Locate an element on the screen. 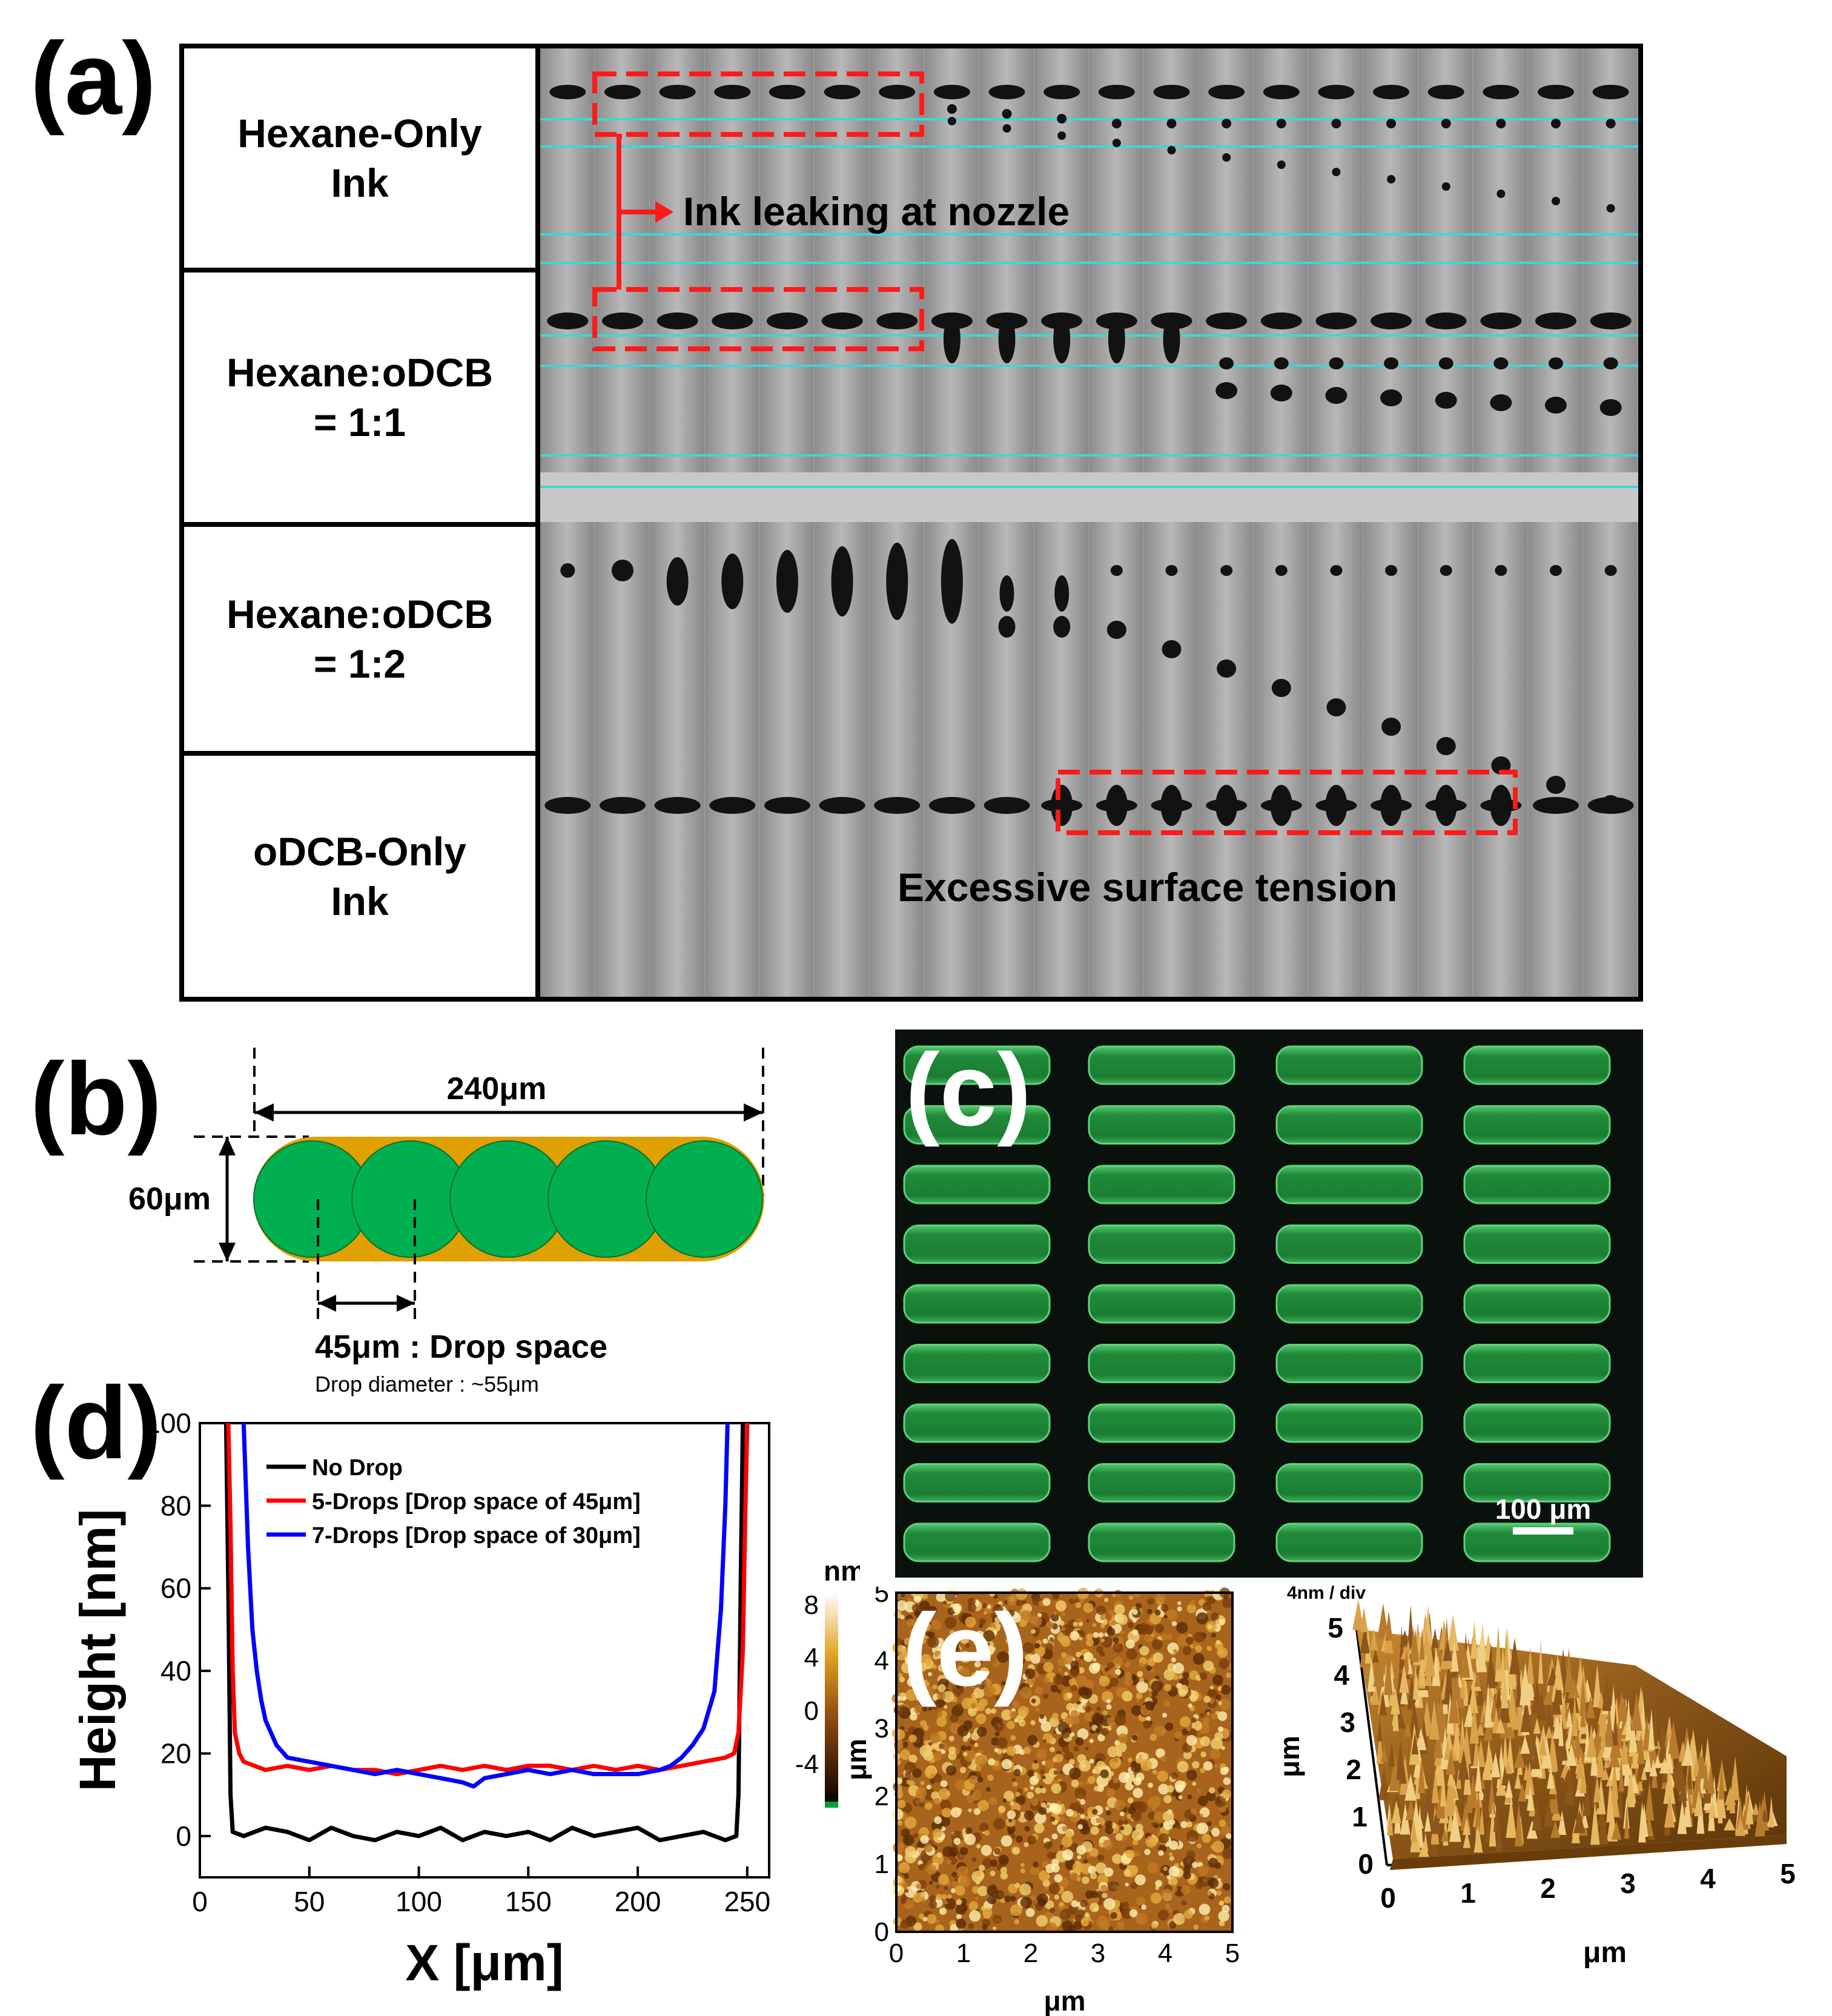 Image resolution: width=1832 pixels, height=2016 pixels. afm-3d-y-tick: 4 is located at coordinates (1341, 1675).